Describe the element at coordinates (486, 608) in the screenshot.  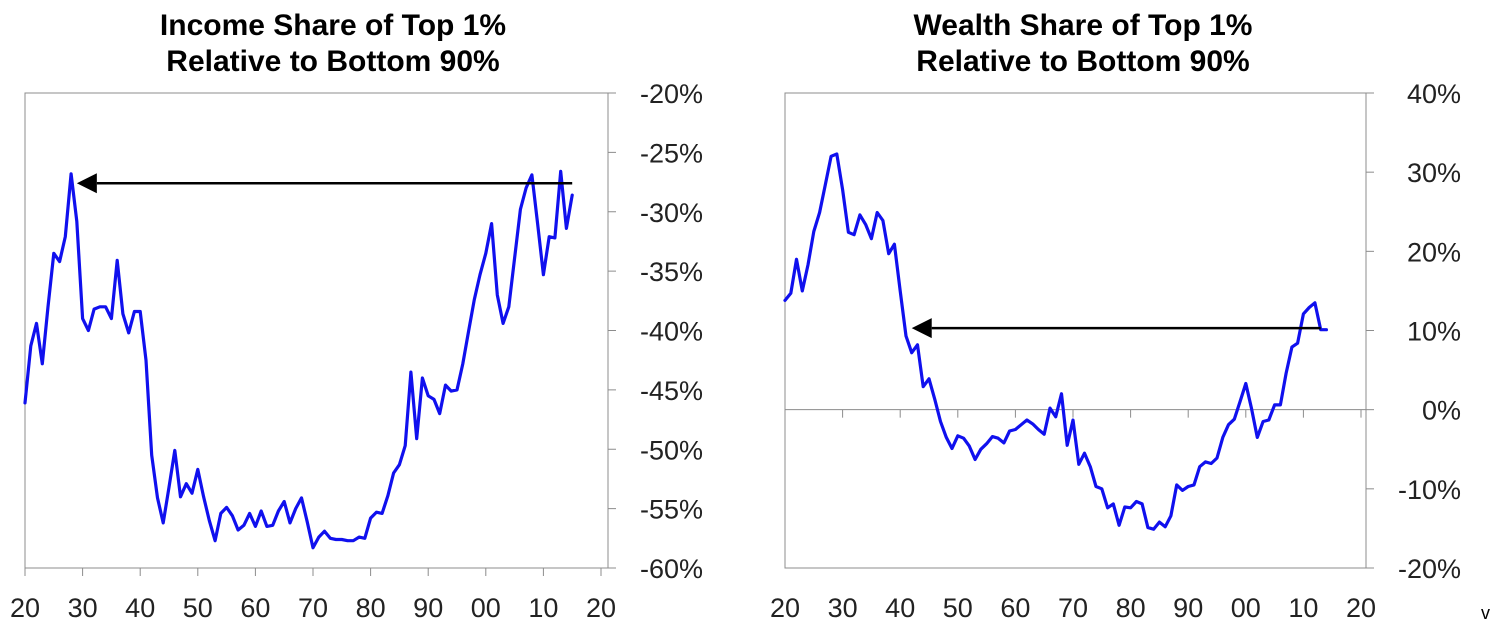
I see `income-x-tick-label: 00` at that location.